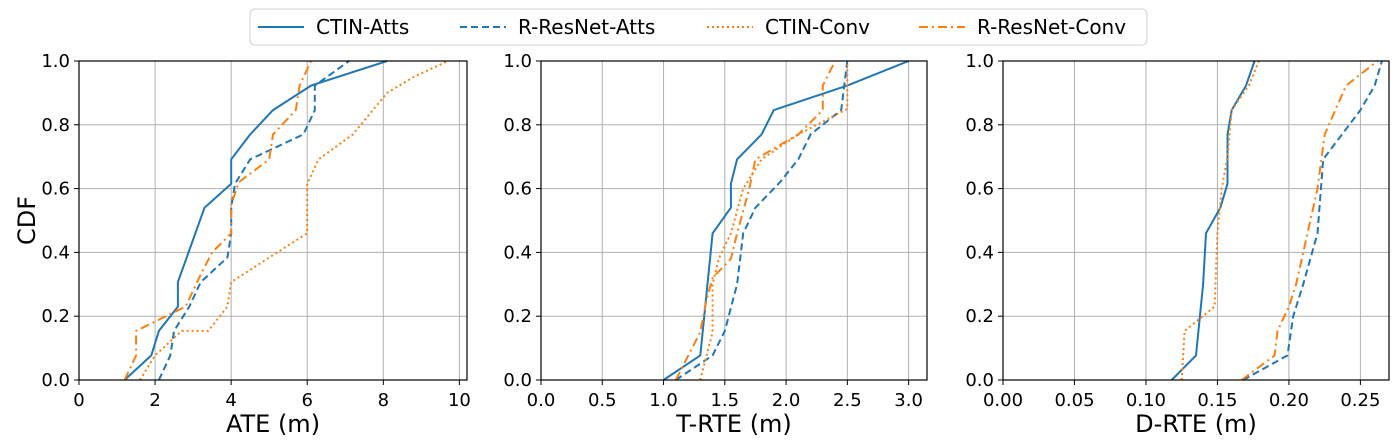  What do you see at coordinates (459, 400) in the screenshot?
I see `x-tick-label: 10` at bounding box center [459, 400].